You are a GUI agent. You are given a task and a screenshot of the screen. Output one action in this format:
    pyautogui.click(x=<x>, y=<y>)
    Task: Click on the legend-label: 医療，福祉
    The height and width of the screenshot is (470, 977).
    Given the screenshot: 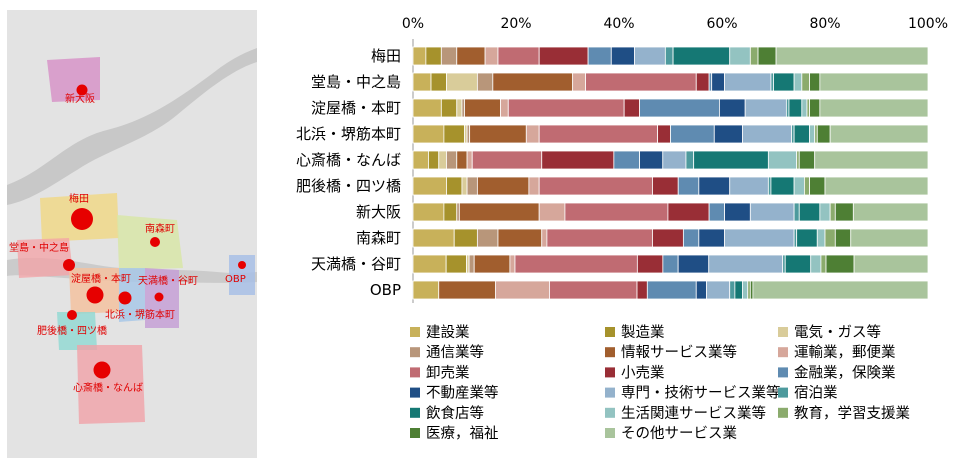 What is the action you would take?
    pyautogui.click(x=462, y=433)
    